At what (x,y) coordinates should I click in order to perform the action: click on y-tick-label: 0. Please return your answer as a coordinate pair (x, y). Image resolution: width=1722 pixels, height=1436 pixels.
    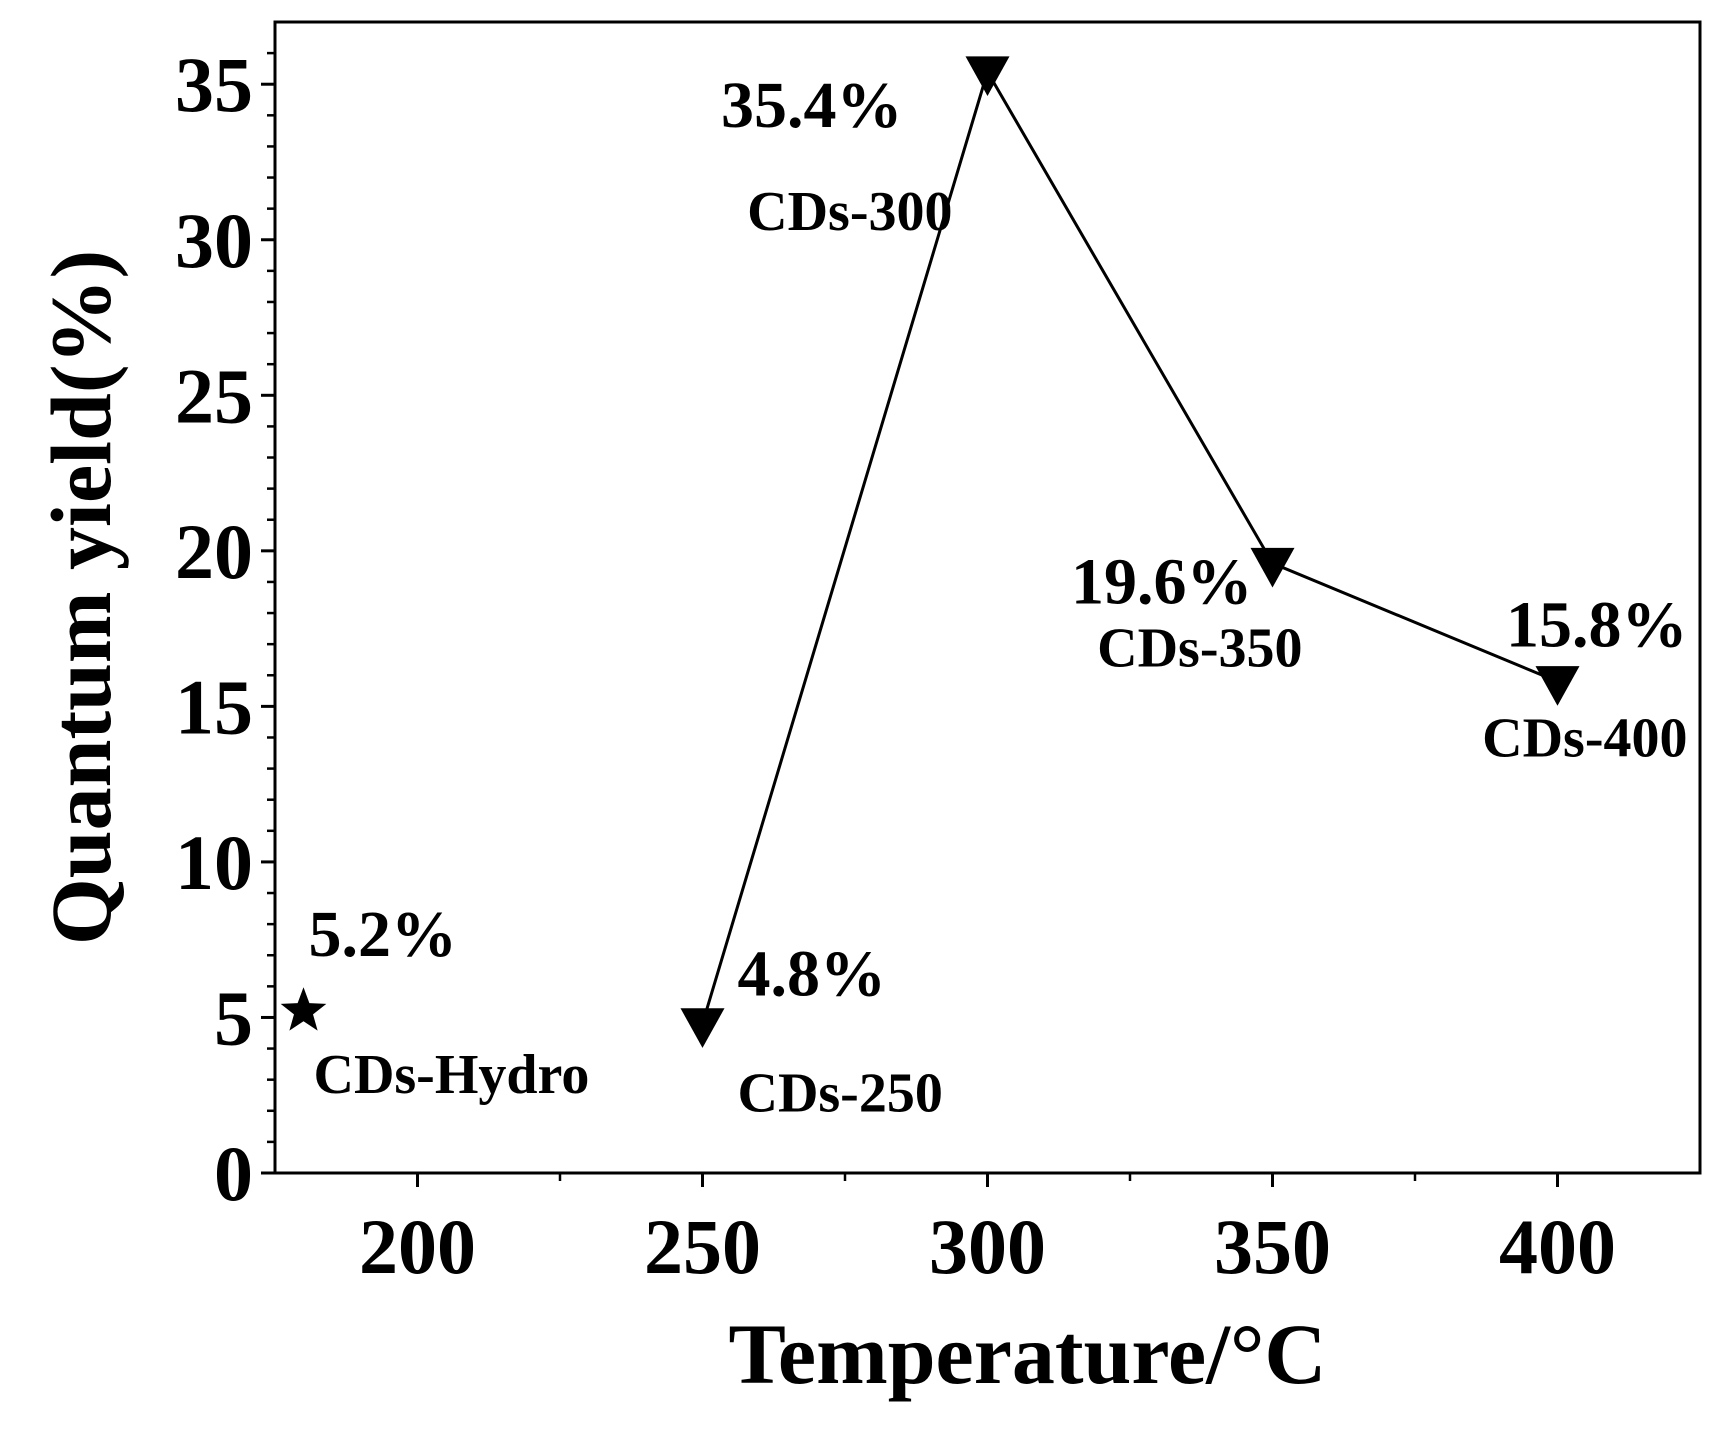
    Looking at the image, I should click on (233, 1173).